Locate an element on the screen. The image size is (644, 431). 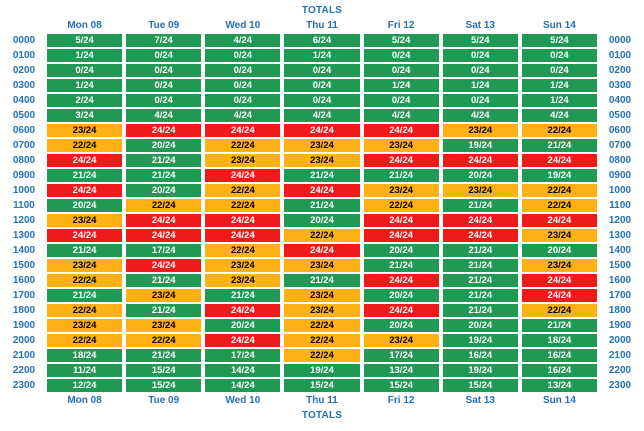
heatmap-cell: 17/24 is located at coordinates (243, 355).